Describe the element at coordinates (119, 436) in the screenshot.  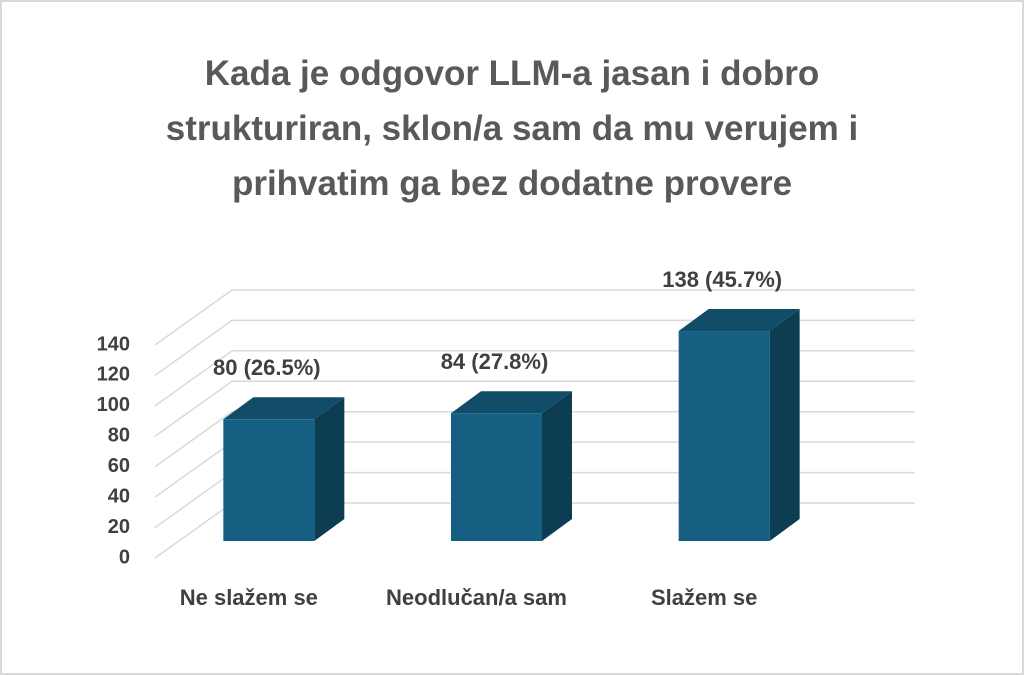
I see `y-tick-label: 80` at that location.